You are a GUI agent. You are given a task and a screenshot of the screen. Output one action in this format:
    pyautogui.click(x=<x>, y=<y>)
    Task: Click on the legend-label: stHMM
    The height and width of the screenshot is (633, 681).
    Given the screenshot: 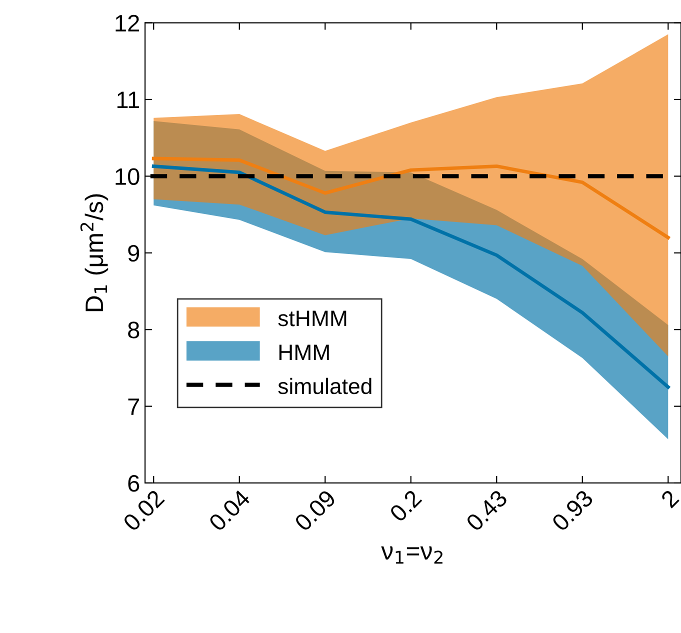 What is the action you would take?
    pyautogui.click(x=312, y=318)
    